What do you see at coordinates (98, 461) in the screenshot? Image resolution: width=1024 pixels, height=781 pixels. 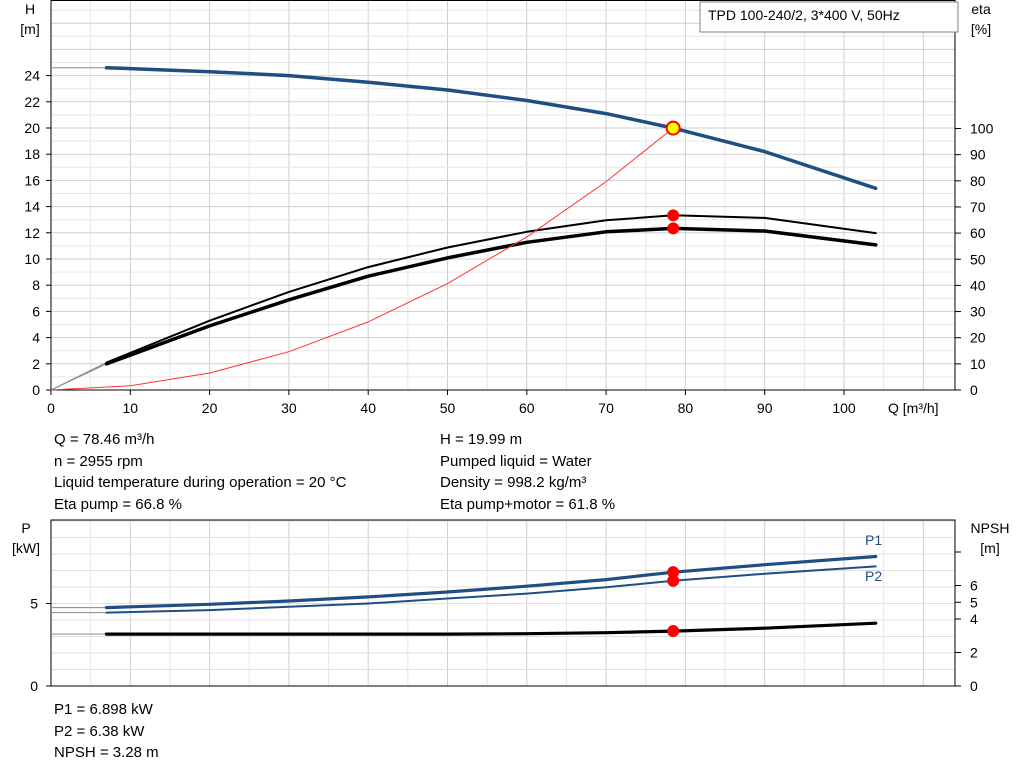 I see `info-speed: n = 2955 rpm` at bounding box center [98, 461].